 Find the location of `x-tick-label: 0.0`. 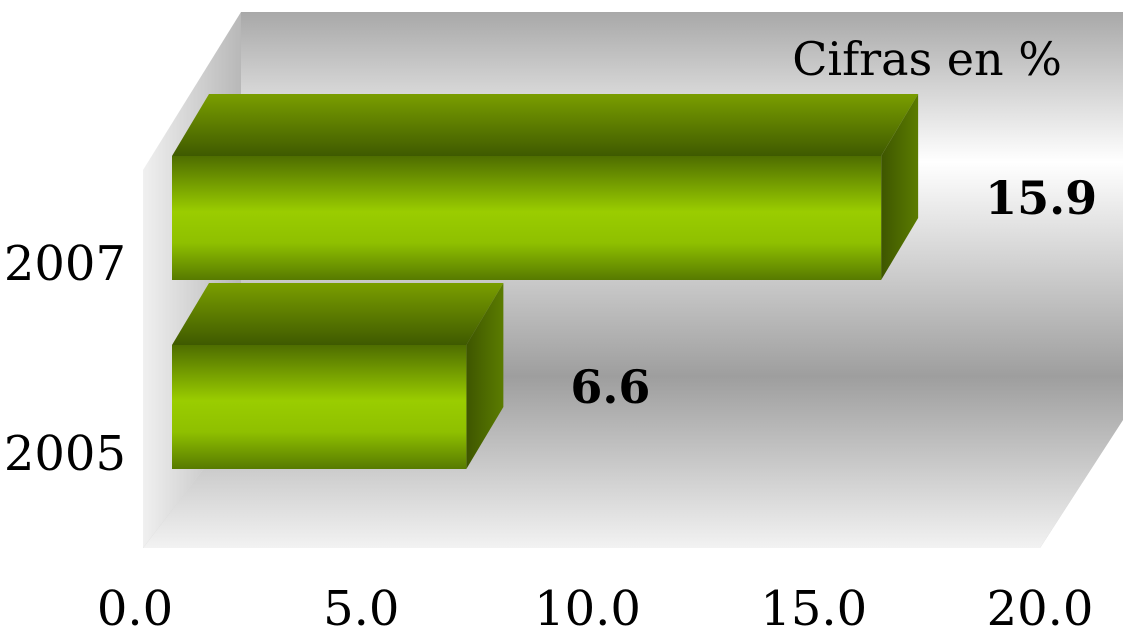

x-tick-label: 0.0 is located at coordinates (135, 606).